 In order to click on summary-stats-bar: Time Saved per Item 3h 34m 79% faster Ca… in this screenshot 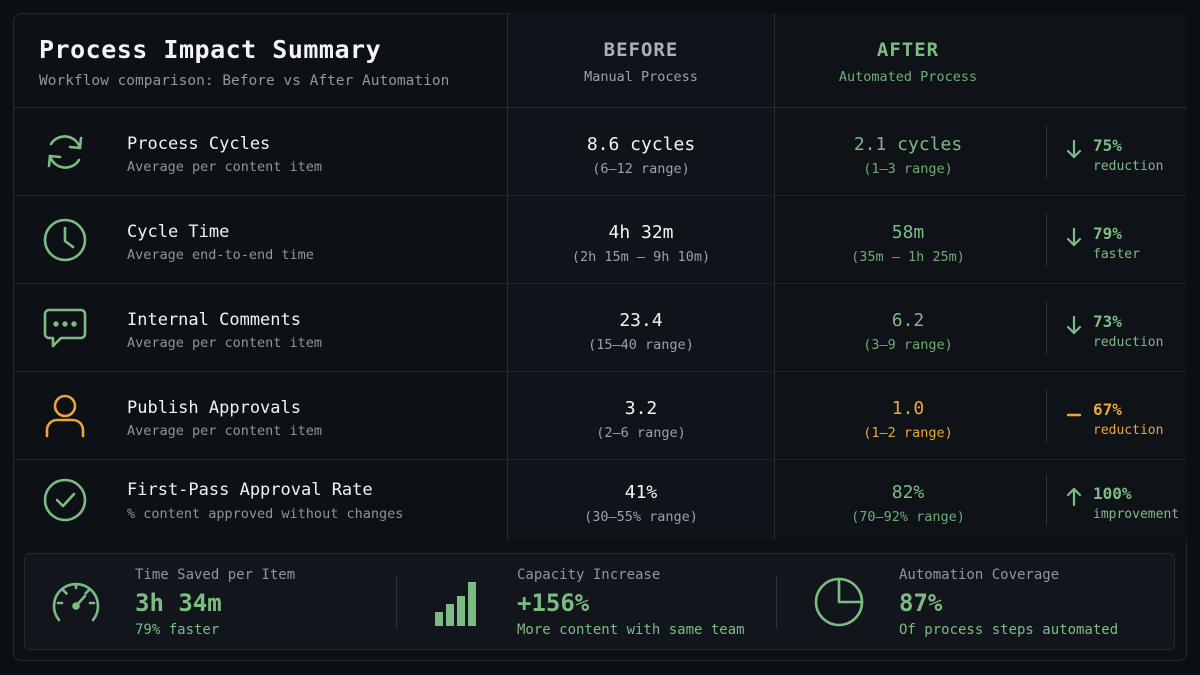, I will do `click(599, 601)`.